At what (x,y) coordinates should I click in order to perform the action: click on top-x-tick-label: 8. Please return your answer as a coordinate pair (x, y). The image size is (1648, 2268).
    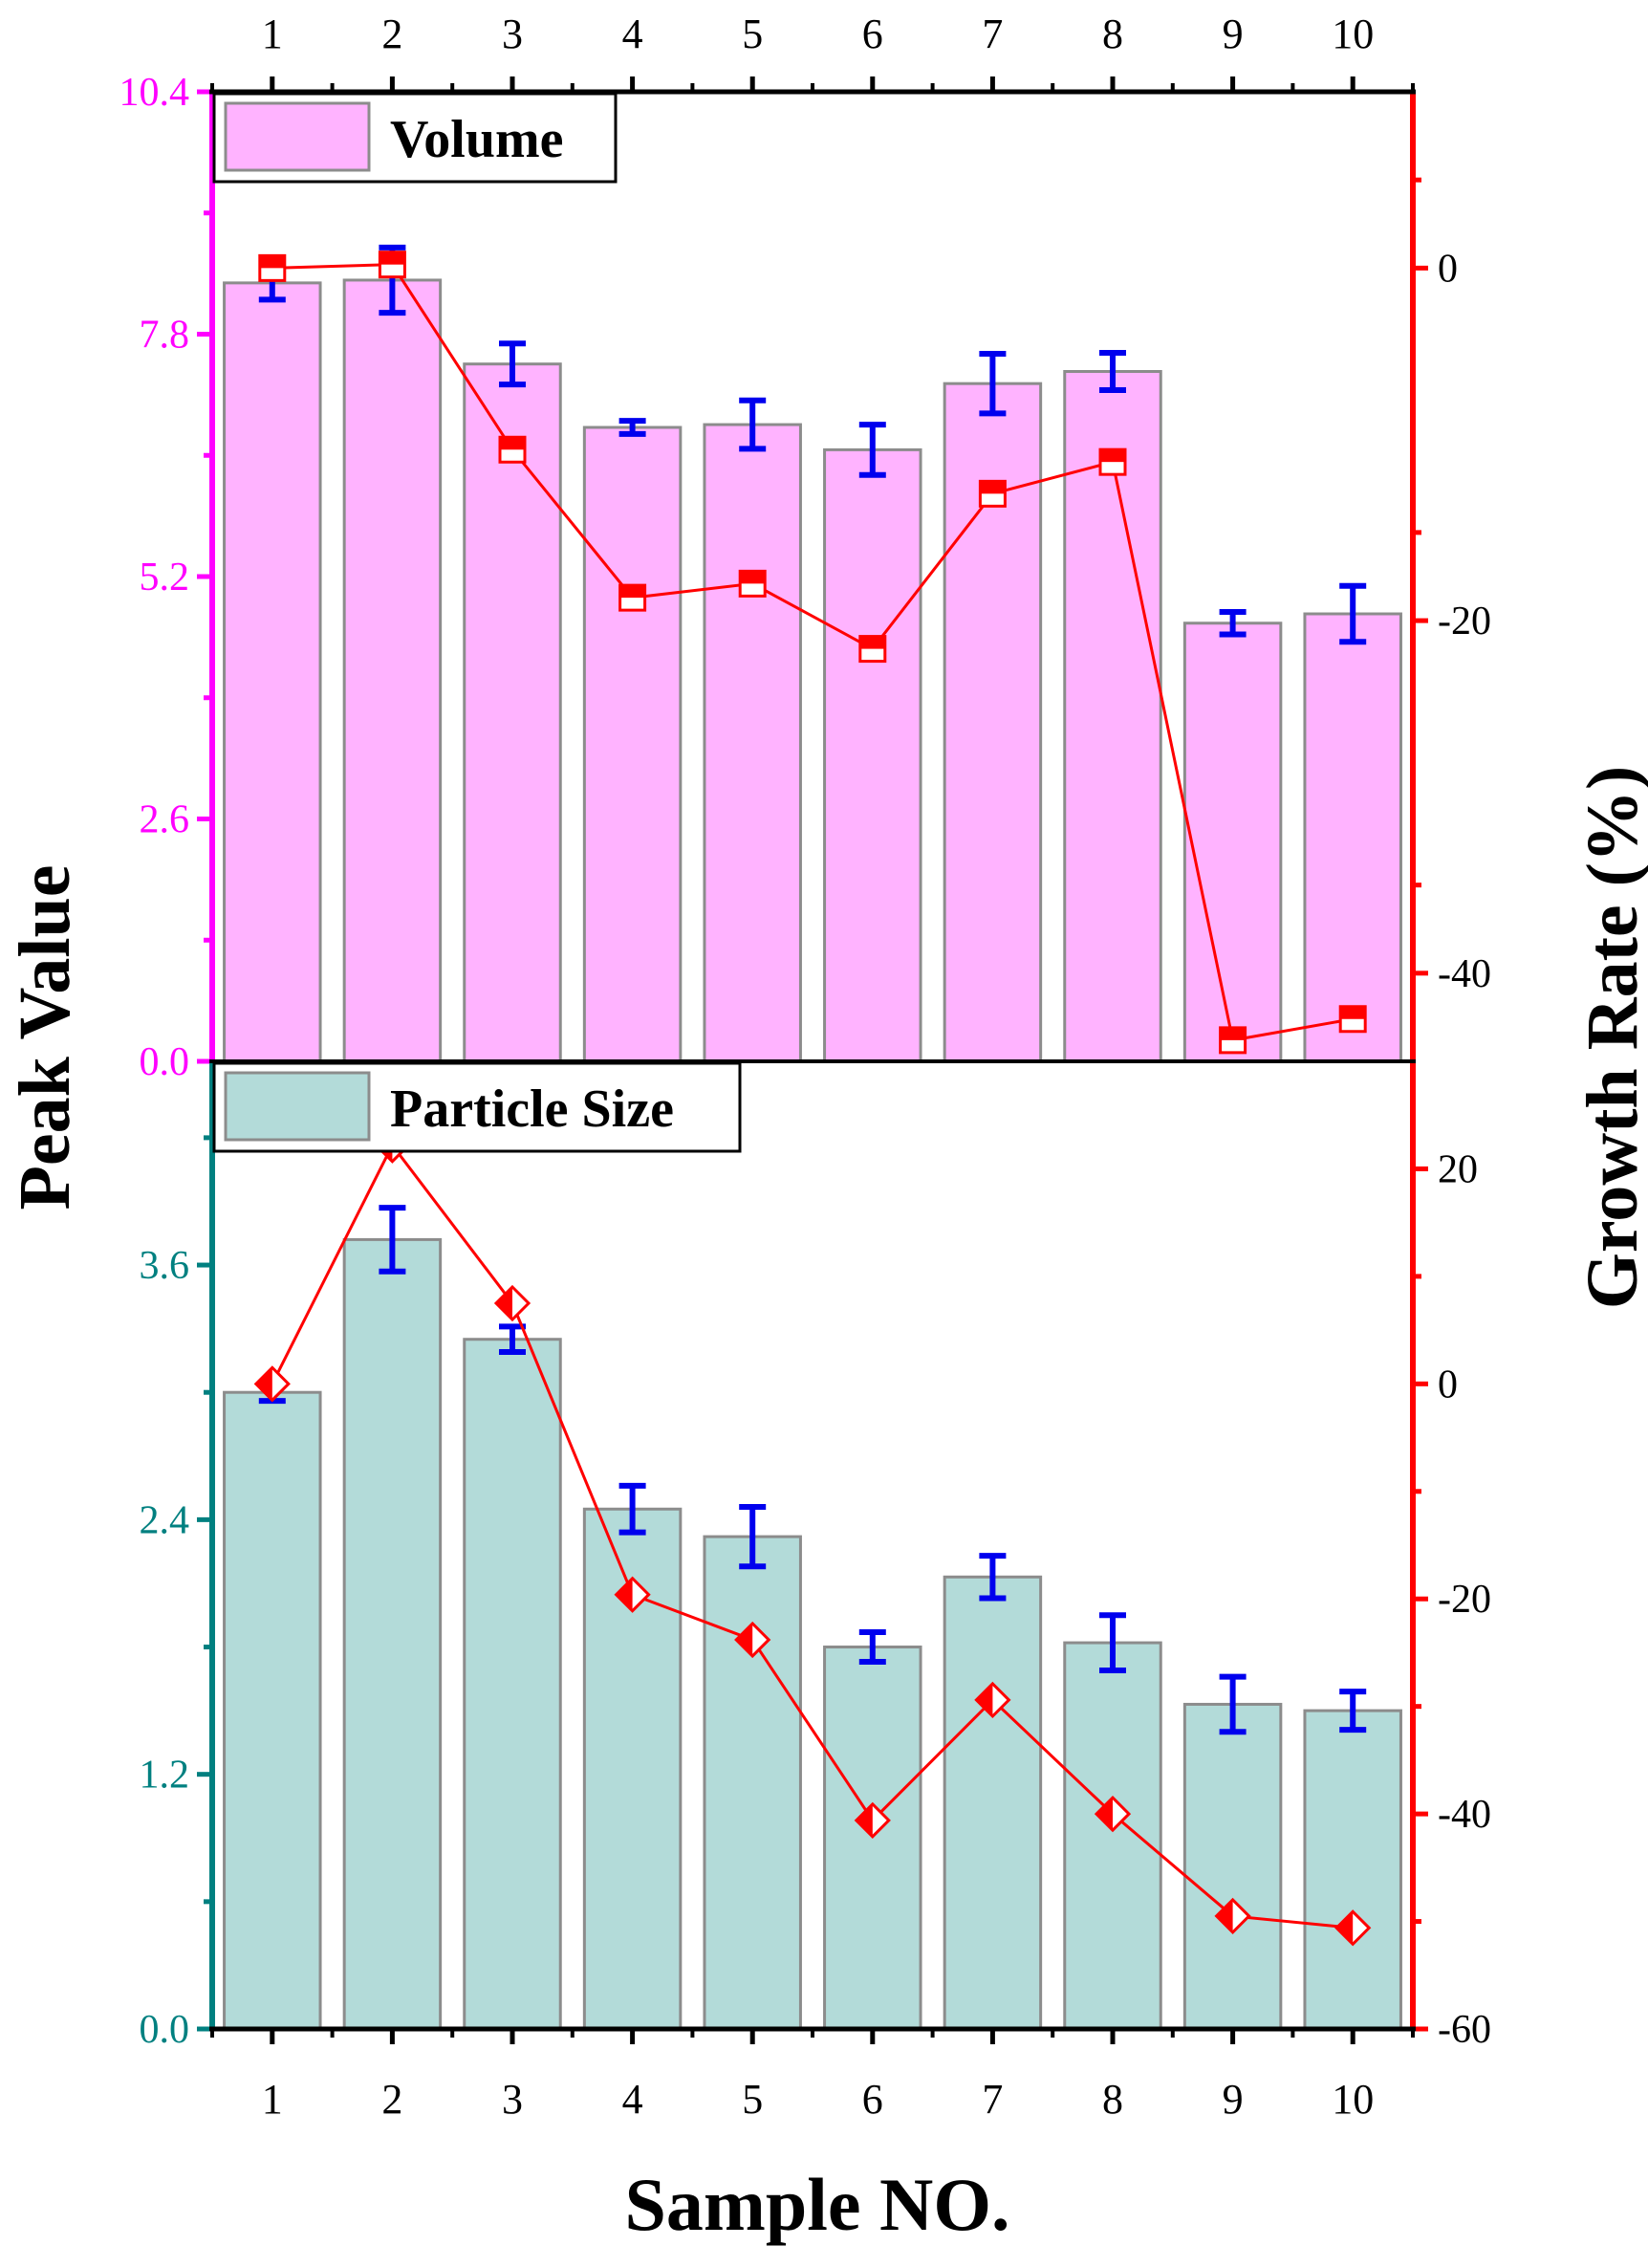
    Looking at the image, I should click on (1113, 34).